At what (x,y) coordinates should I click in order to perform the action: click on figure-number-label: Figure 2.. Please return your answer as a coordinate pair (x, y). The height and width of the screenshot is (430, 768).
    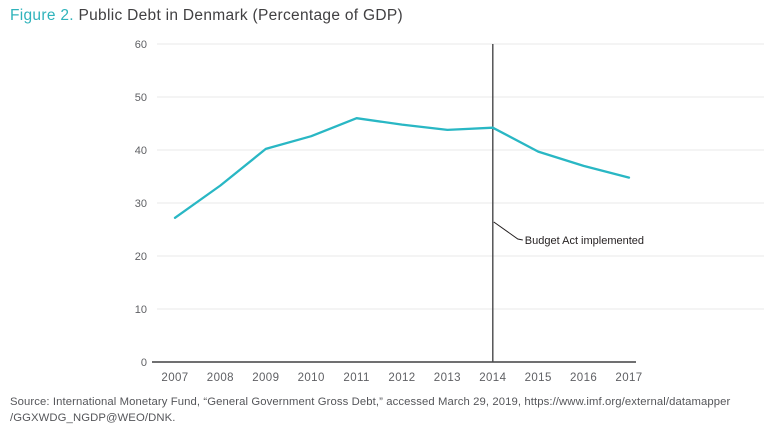
    Looking at the image, I should click on (42, 15).